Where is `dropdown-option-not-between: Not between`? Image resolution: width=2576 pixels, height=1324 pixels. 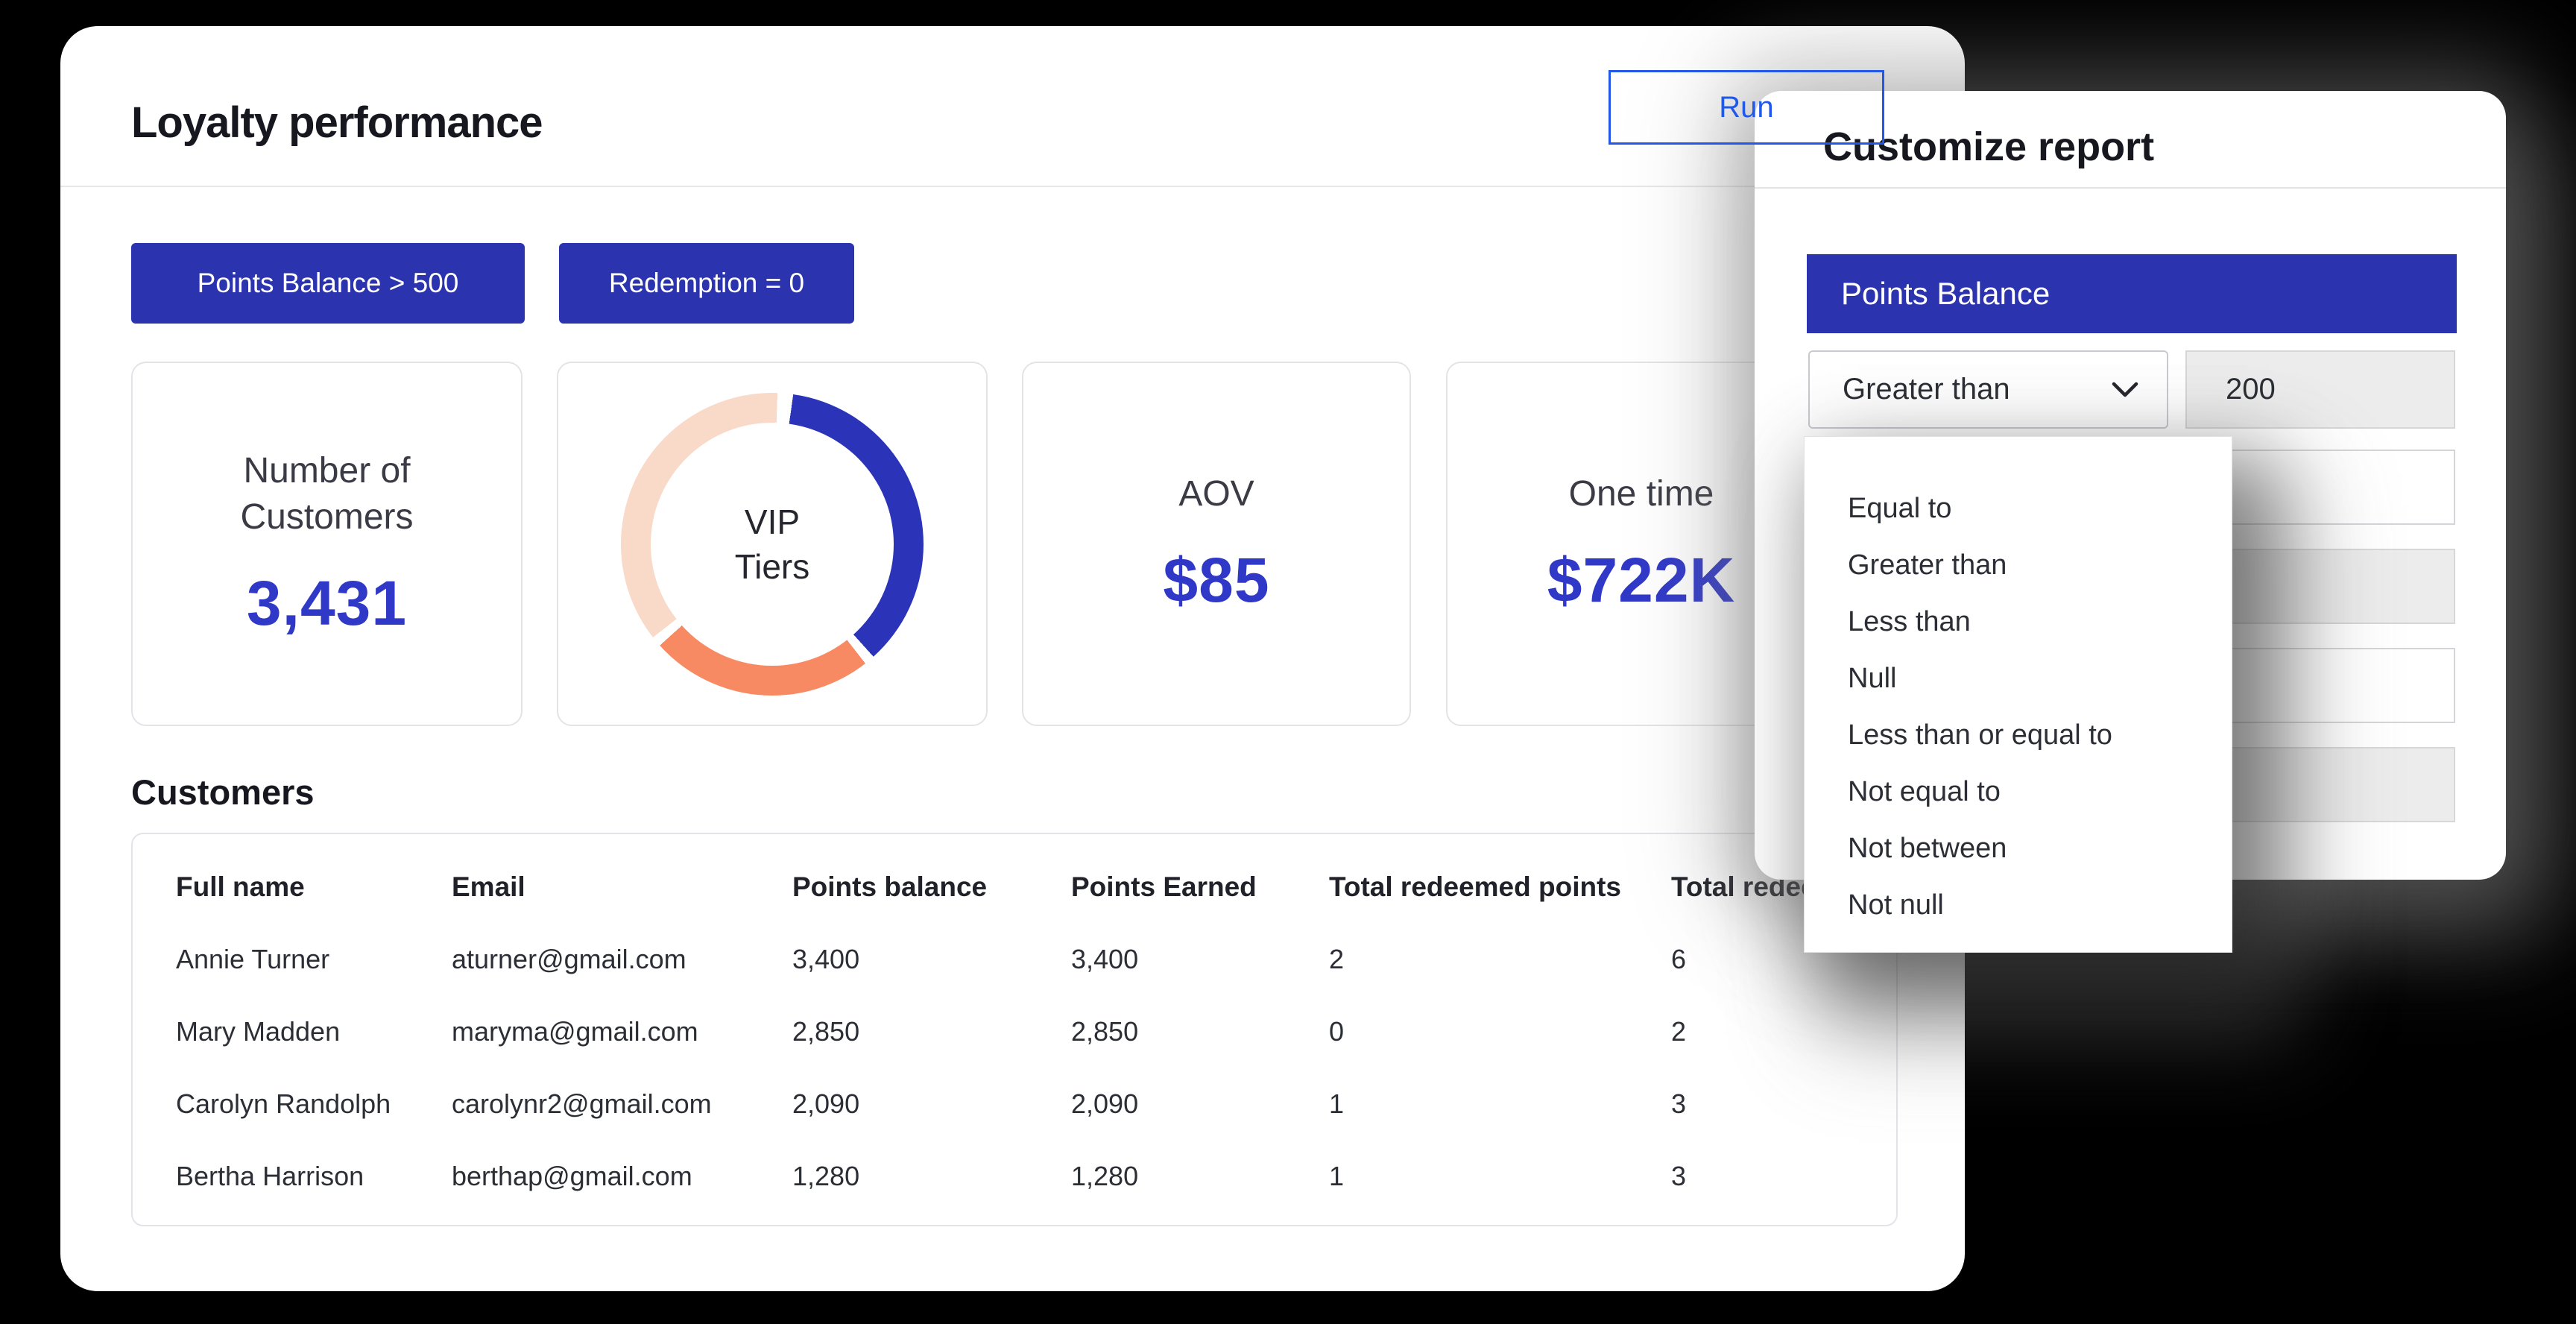 dropdown-option-not-between: Not between is located at coordinates (1928, 848).